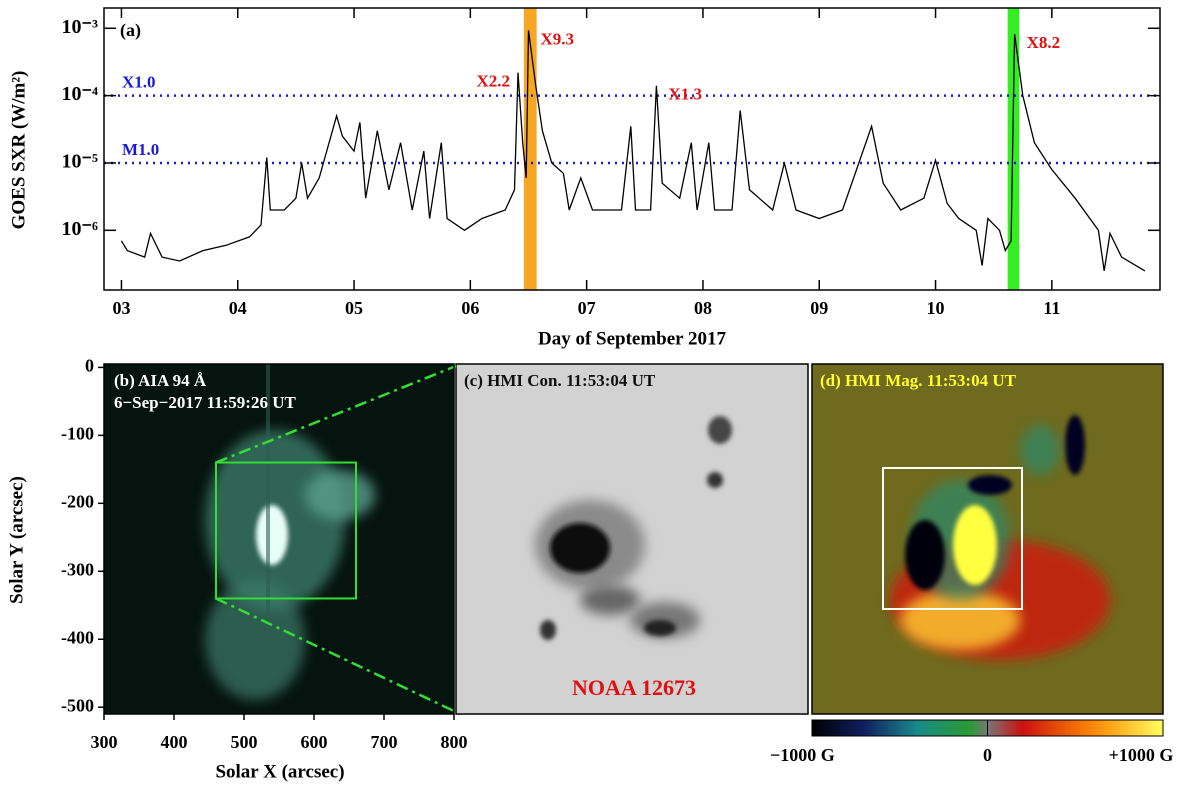  What do you see at coordinates (18, 150) in the screenshot?
I see `y-axis-title: GOES SXR (W/m²)` at bounding box center [18, 150].